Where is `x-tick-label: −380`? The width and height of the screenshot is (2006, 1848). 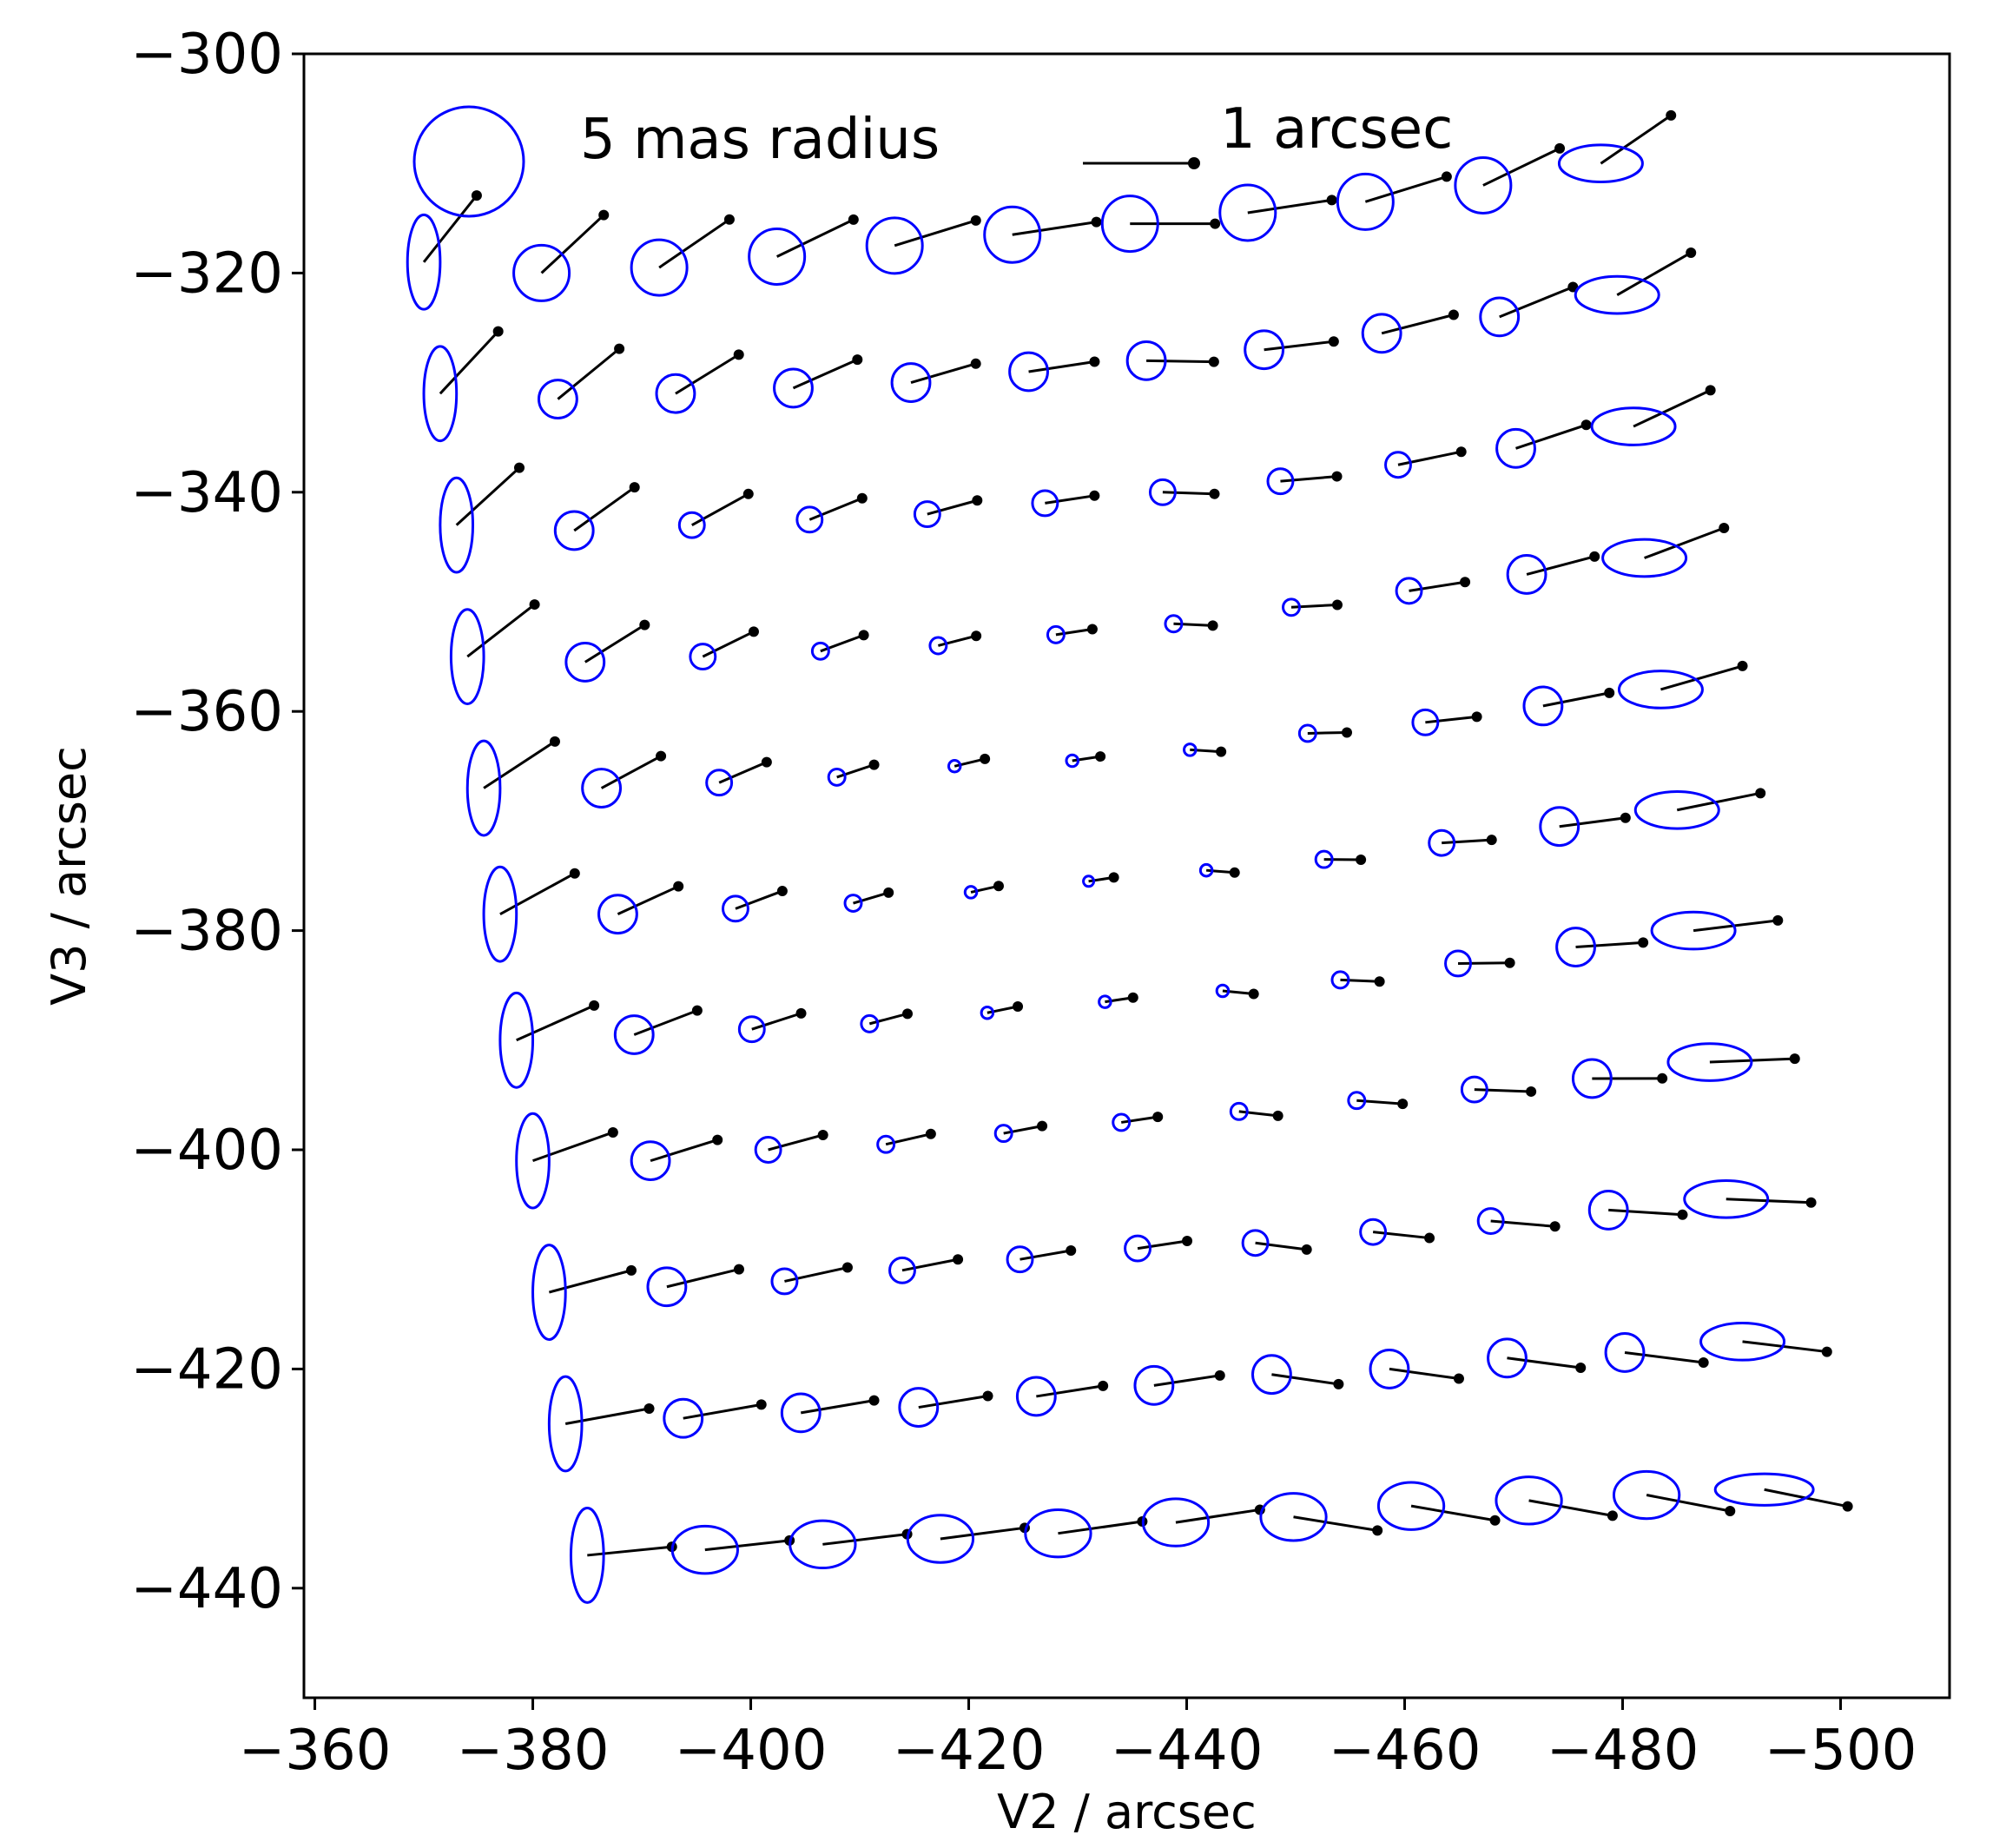 x-tick-label: −380 is located at coordinates (533, 1751).